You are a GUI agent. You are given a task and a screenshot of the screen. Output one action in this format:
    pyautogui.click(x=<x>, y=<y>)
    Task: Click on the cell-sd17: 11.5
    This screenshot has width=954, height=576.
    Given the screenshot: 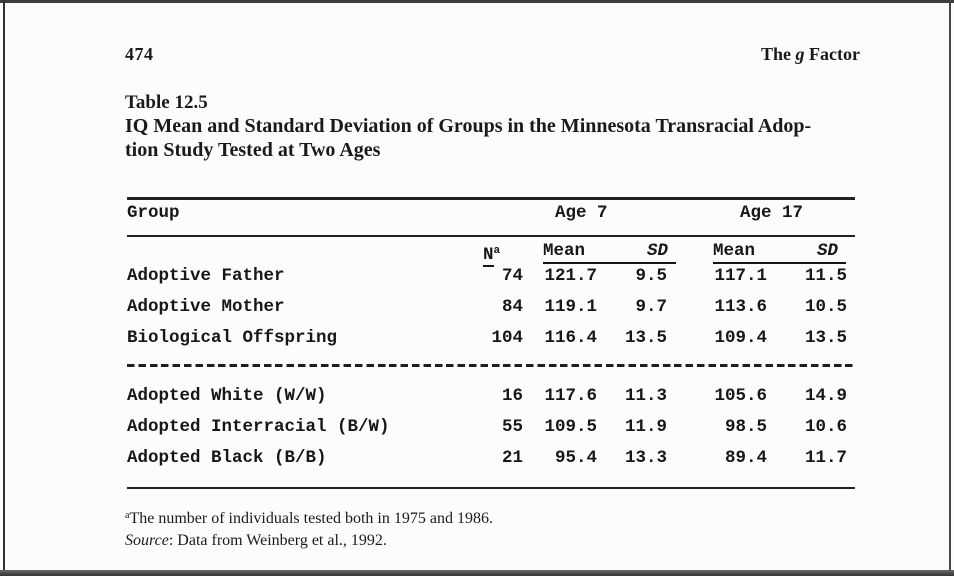 What is the action you would take?
    pyautogui.click(x=825, y=276)
    